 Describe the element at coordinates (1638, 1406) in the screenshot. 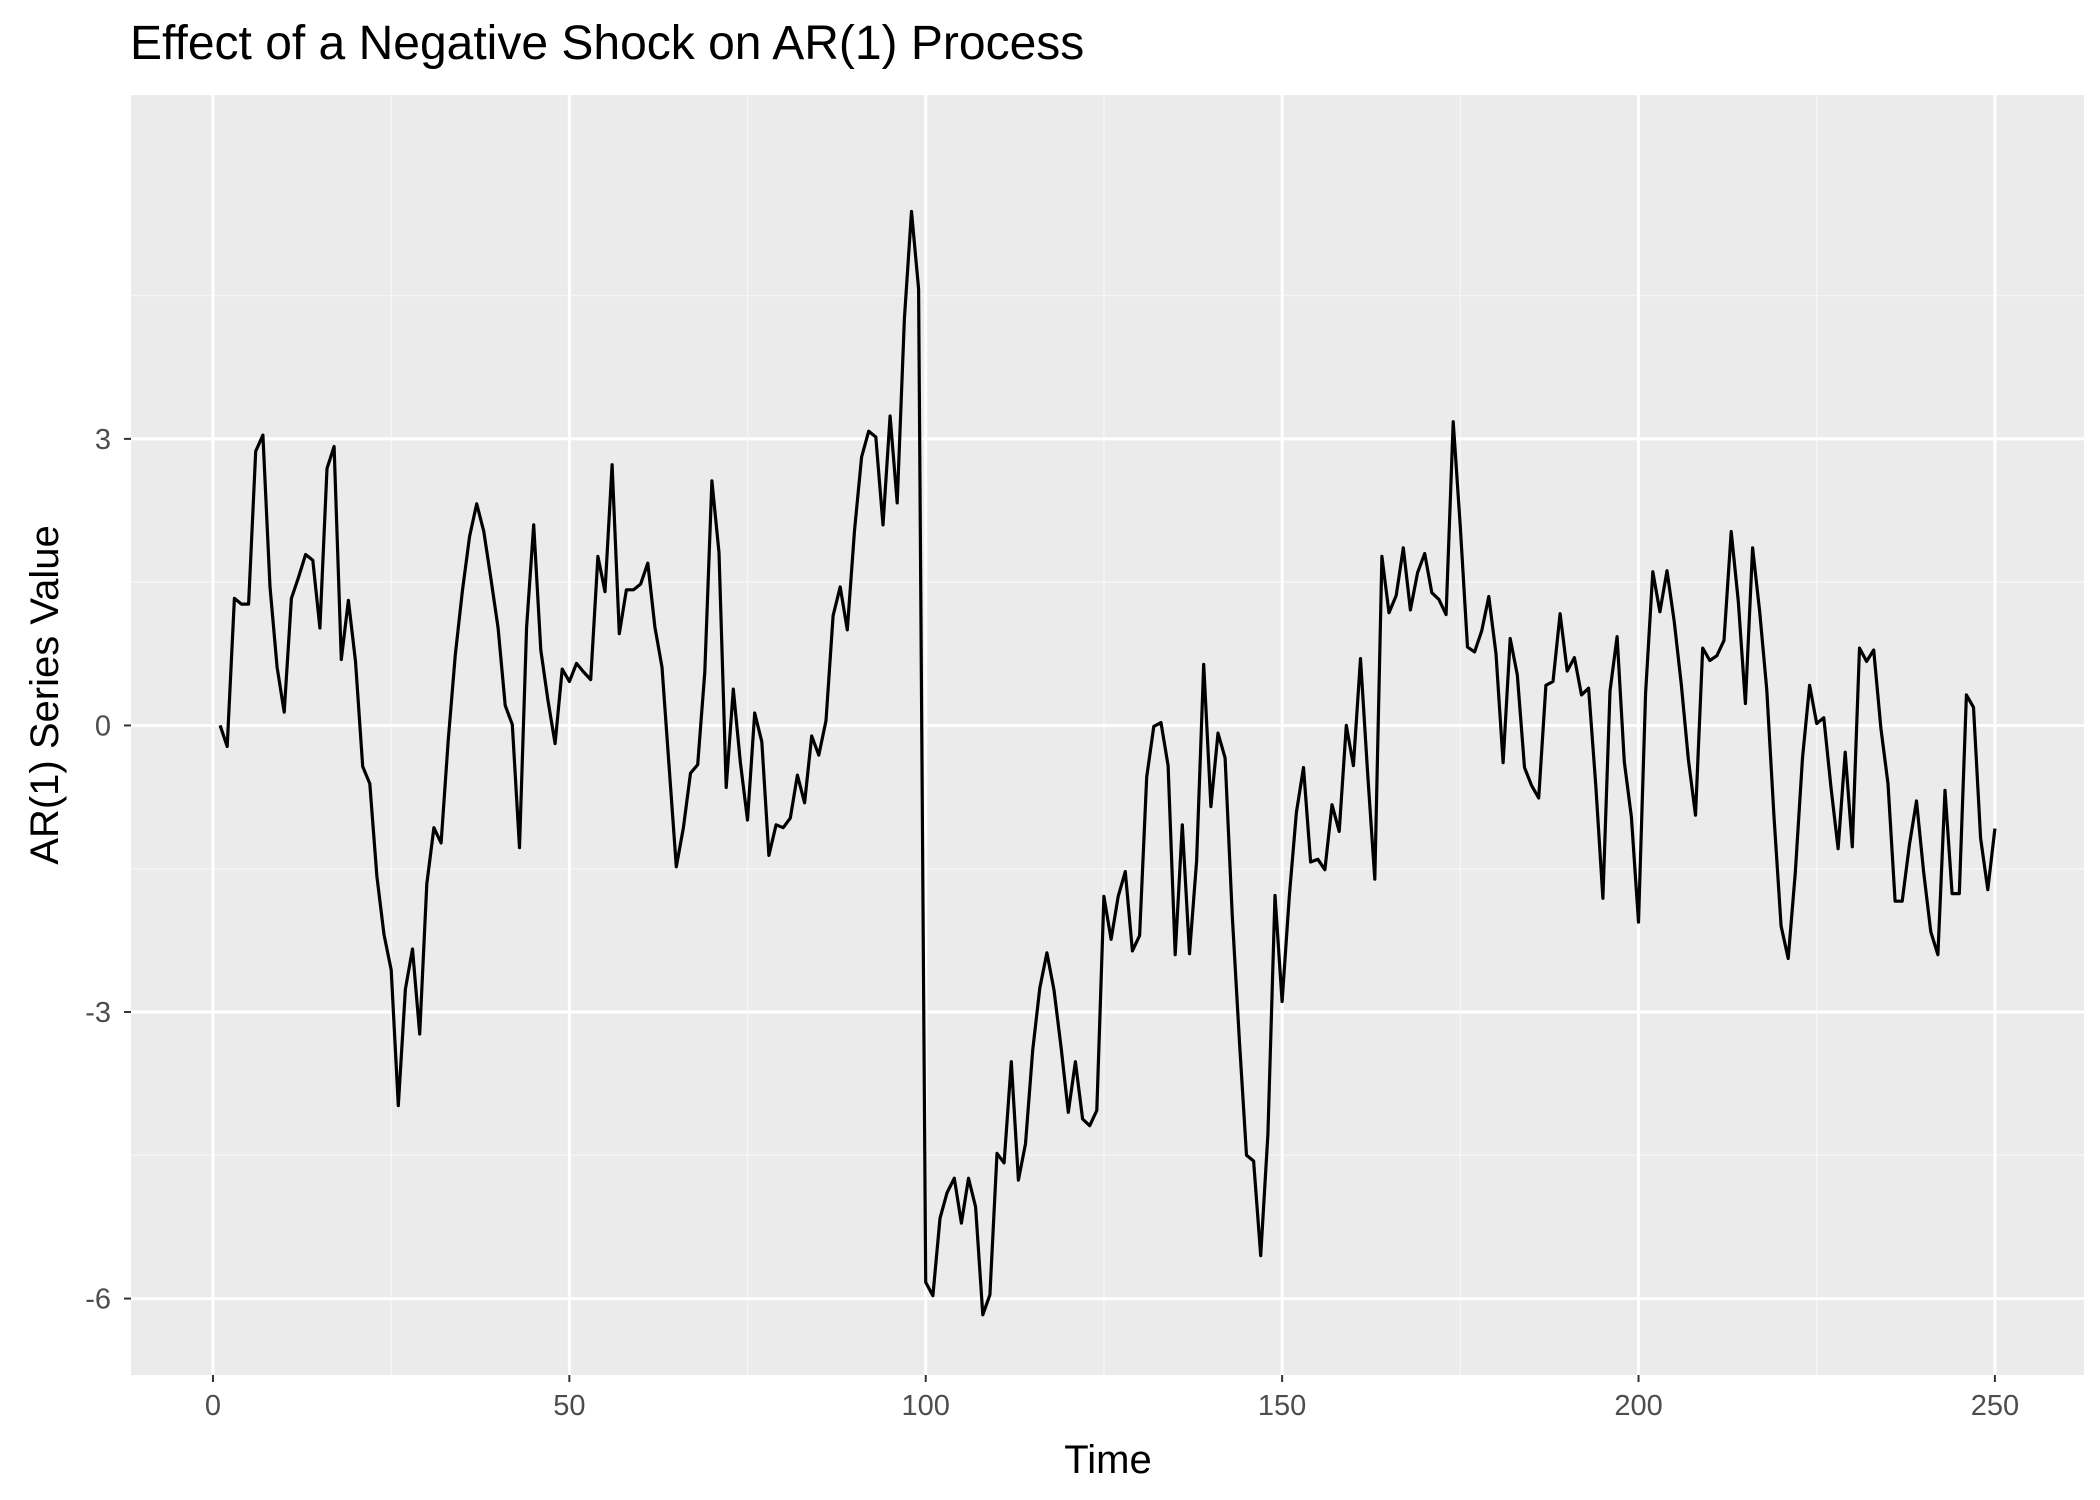

I see `x-tick-label: 200` at that location.